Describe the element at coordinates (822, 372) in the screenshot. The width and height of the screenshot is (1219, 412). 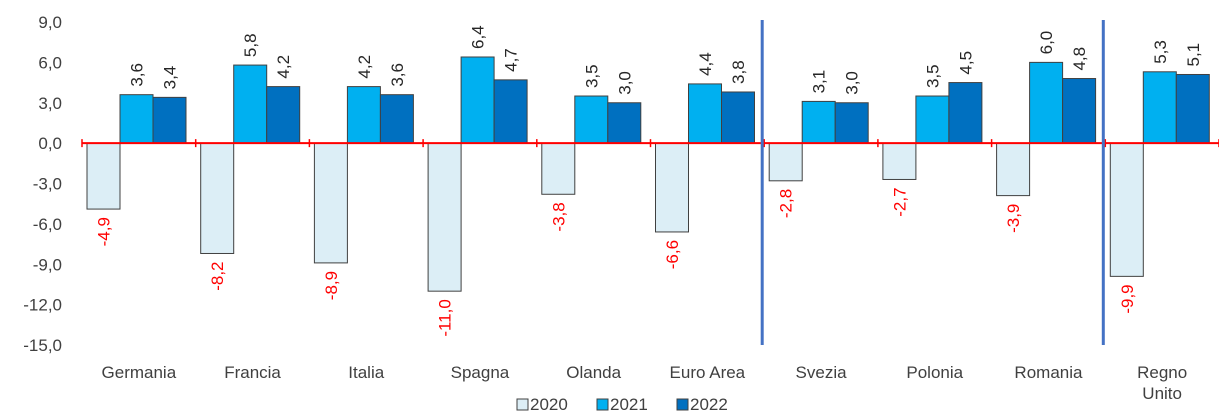
I see `category-label: Svezia` at that location.